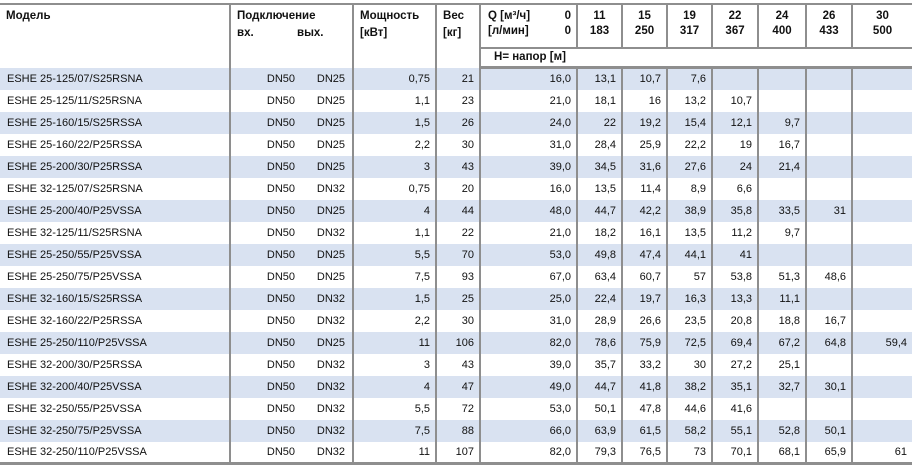  Describe the element at coordinates (645, 100) in the screenshot. I see `head-value-cell: 16` at that location.